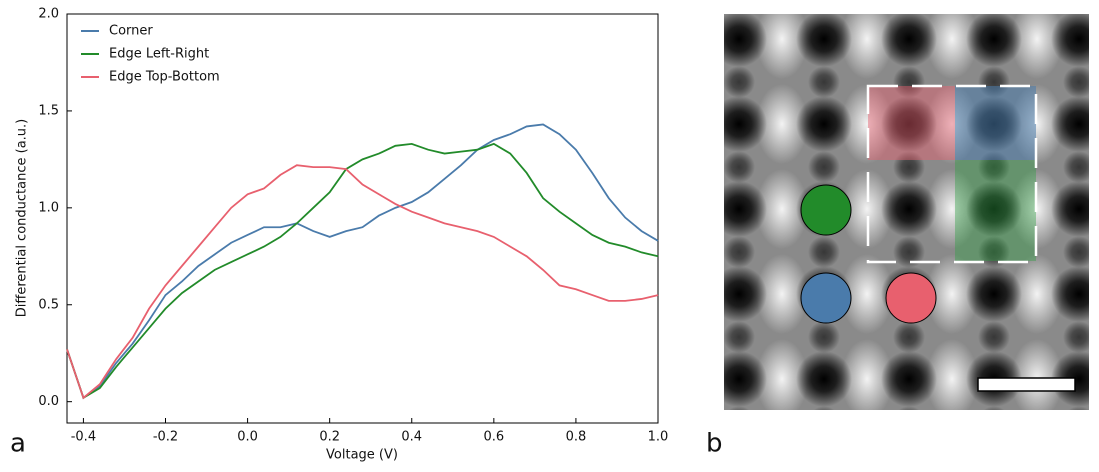  What do you see at coordinates (164, 77) in the screenshot?
I see `legend-label: Edge Top-Bottom` at bounding box center [164, 77].